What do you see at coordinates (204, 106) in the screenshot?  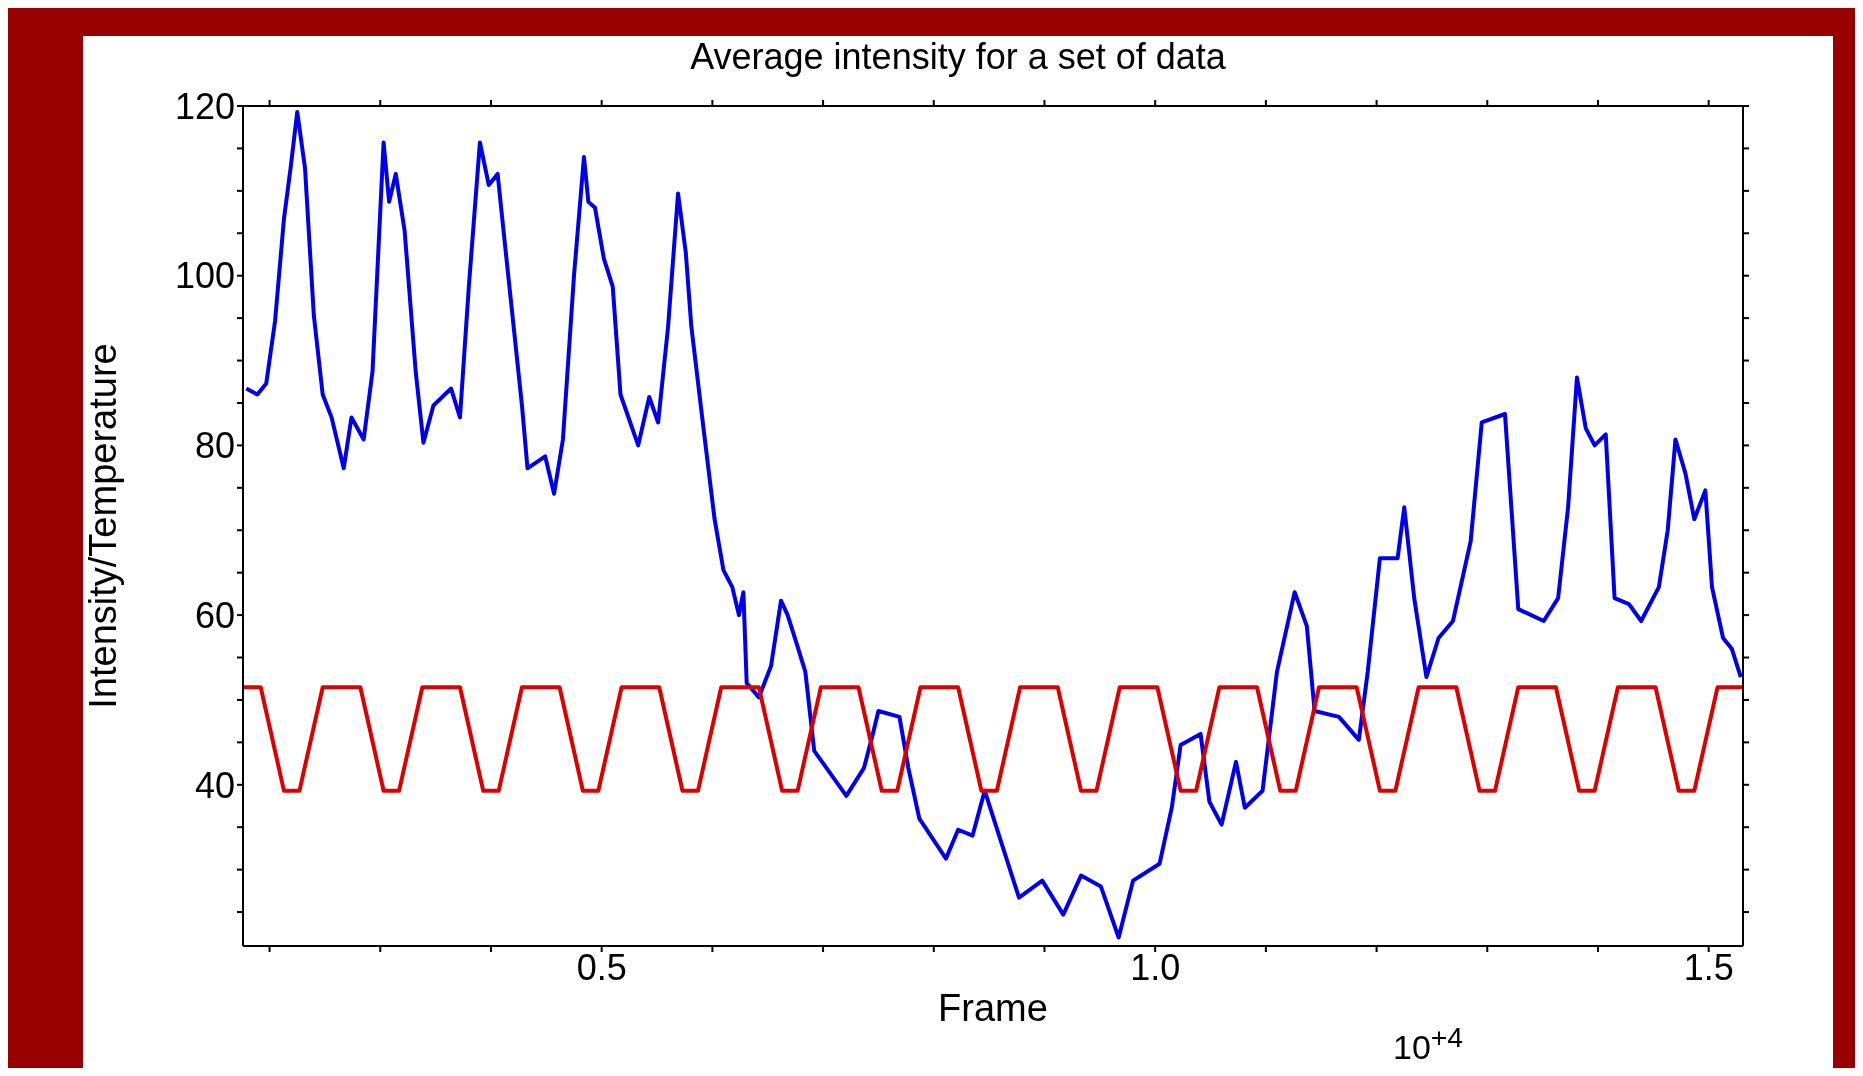 I see `y-tick-label: 120` at bounding box center [204, 106].